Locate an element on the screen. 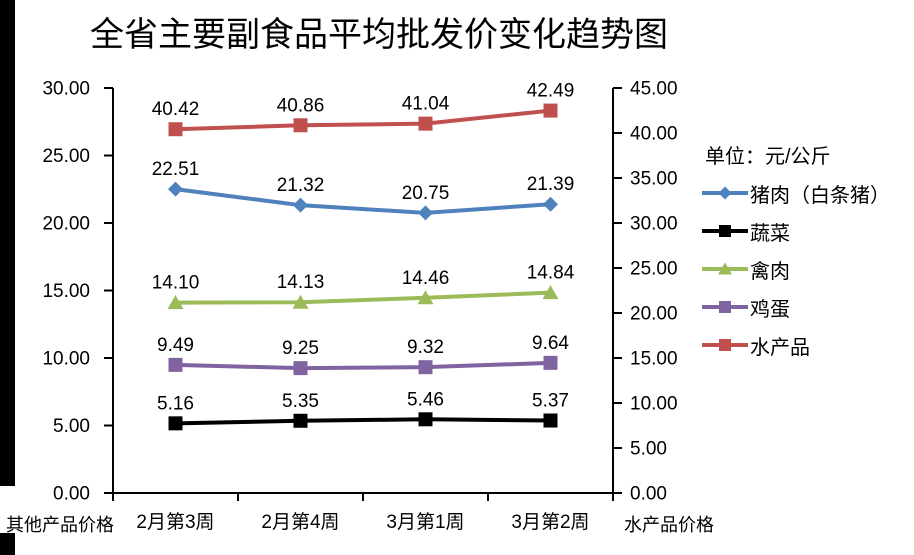 The height and width of the screenshot is (555, 914). data-label: 5.35 is located at coordinates (300, 401).